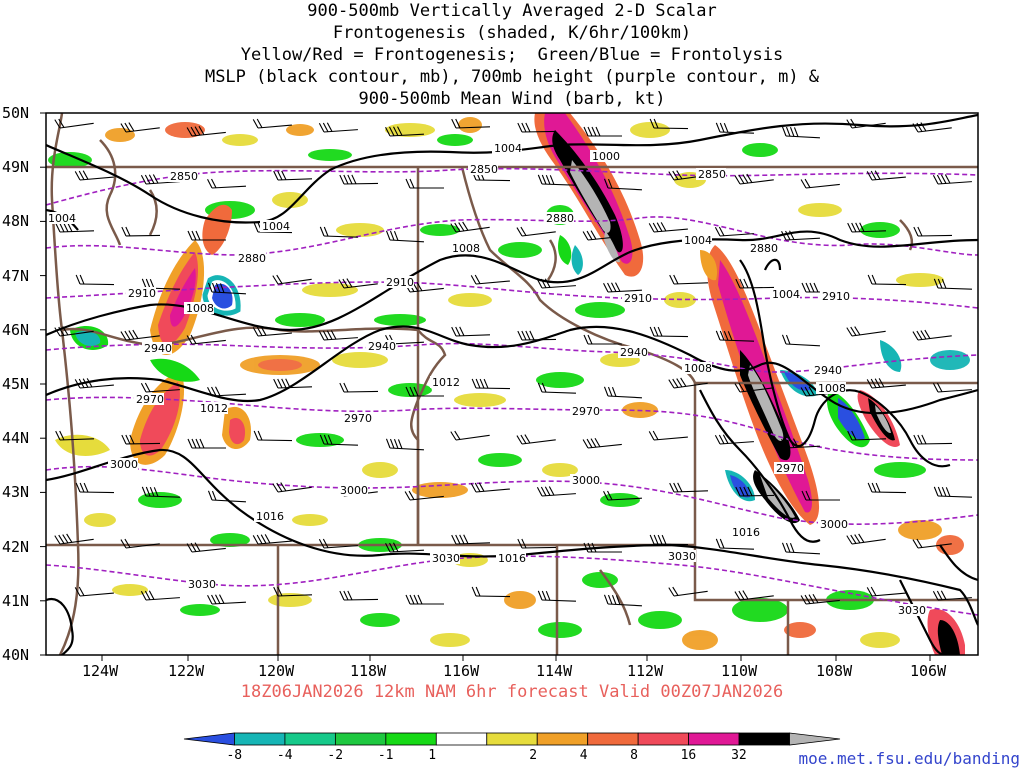 This screenshot has height=768, width=1024. I want to click on colorbar-label: -1, so click(385, 755).